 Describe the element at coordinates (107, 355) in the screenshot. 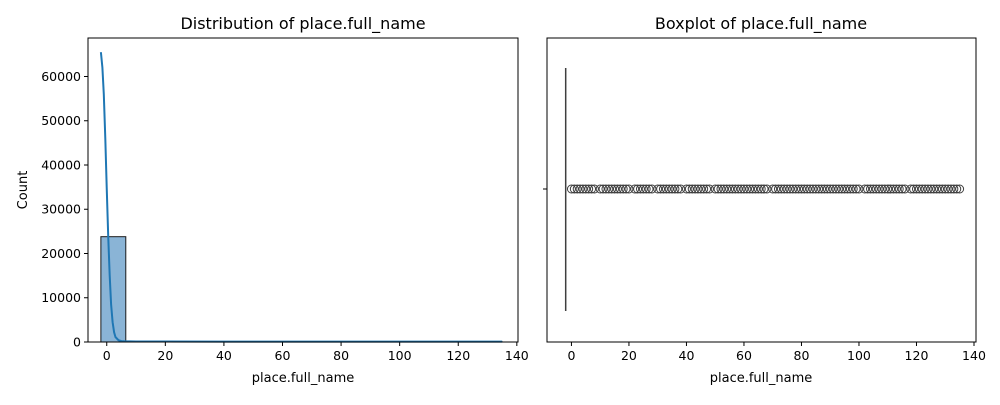

I see `histogram-x-tick-label: 0` at that location.